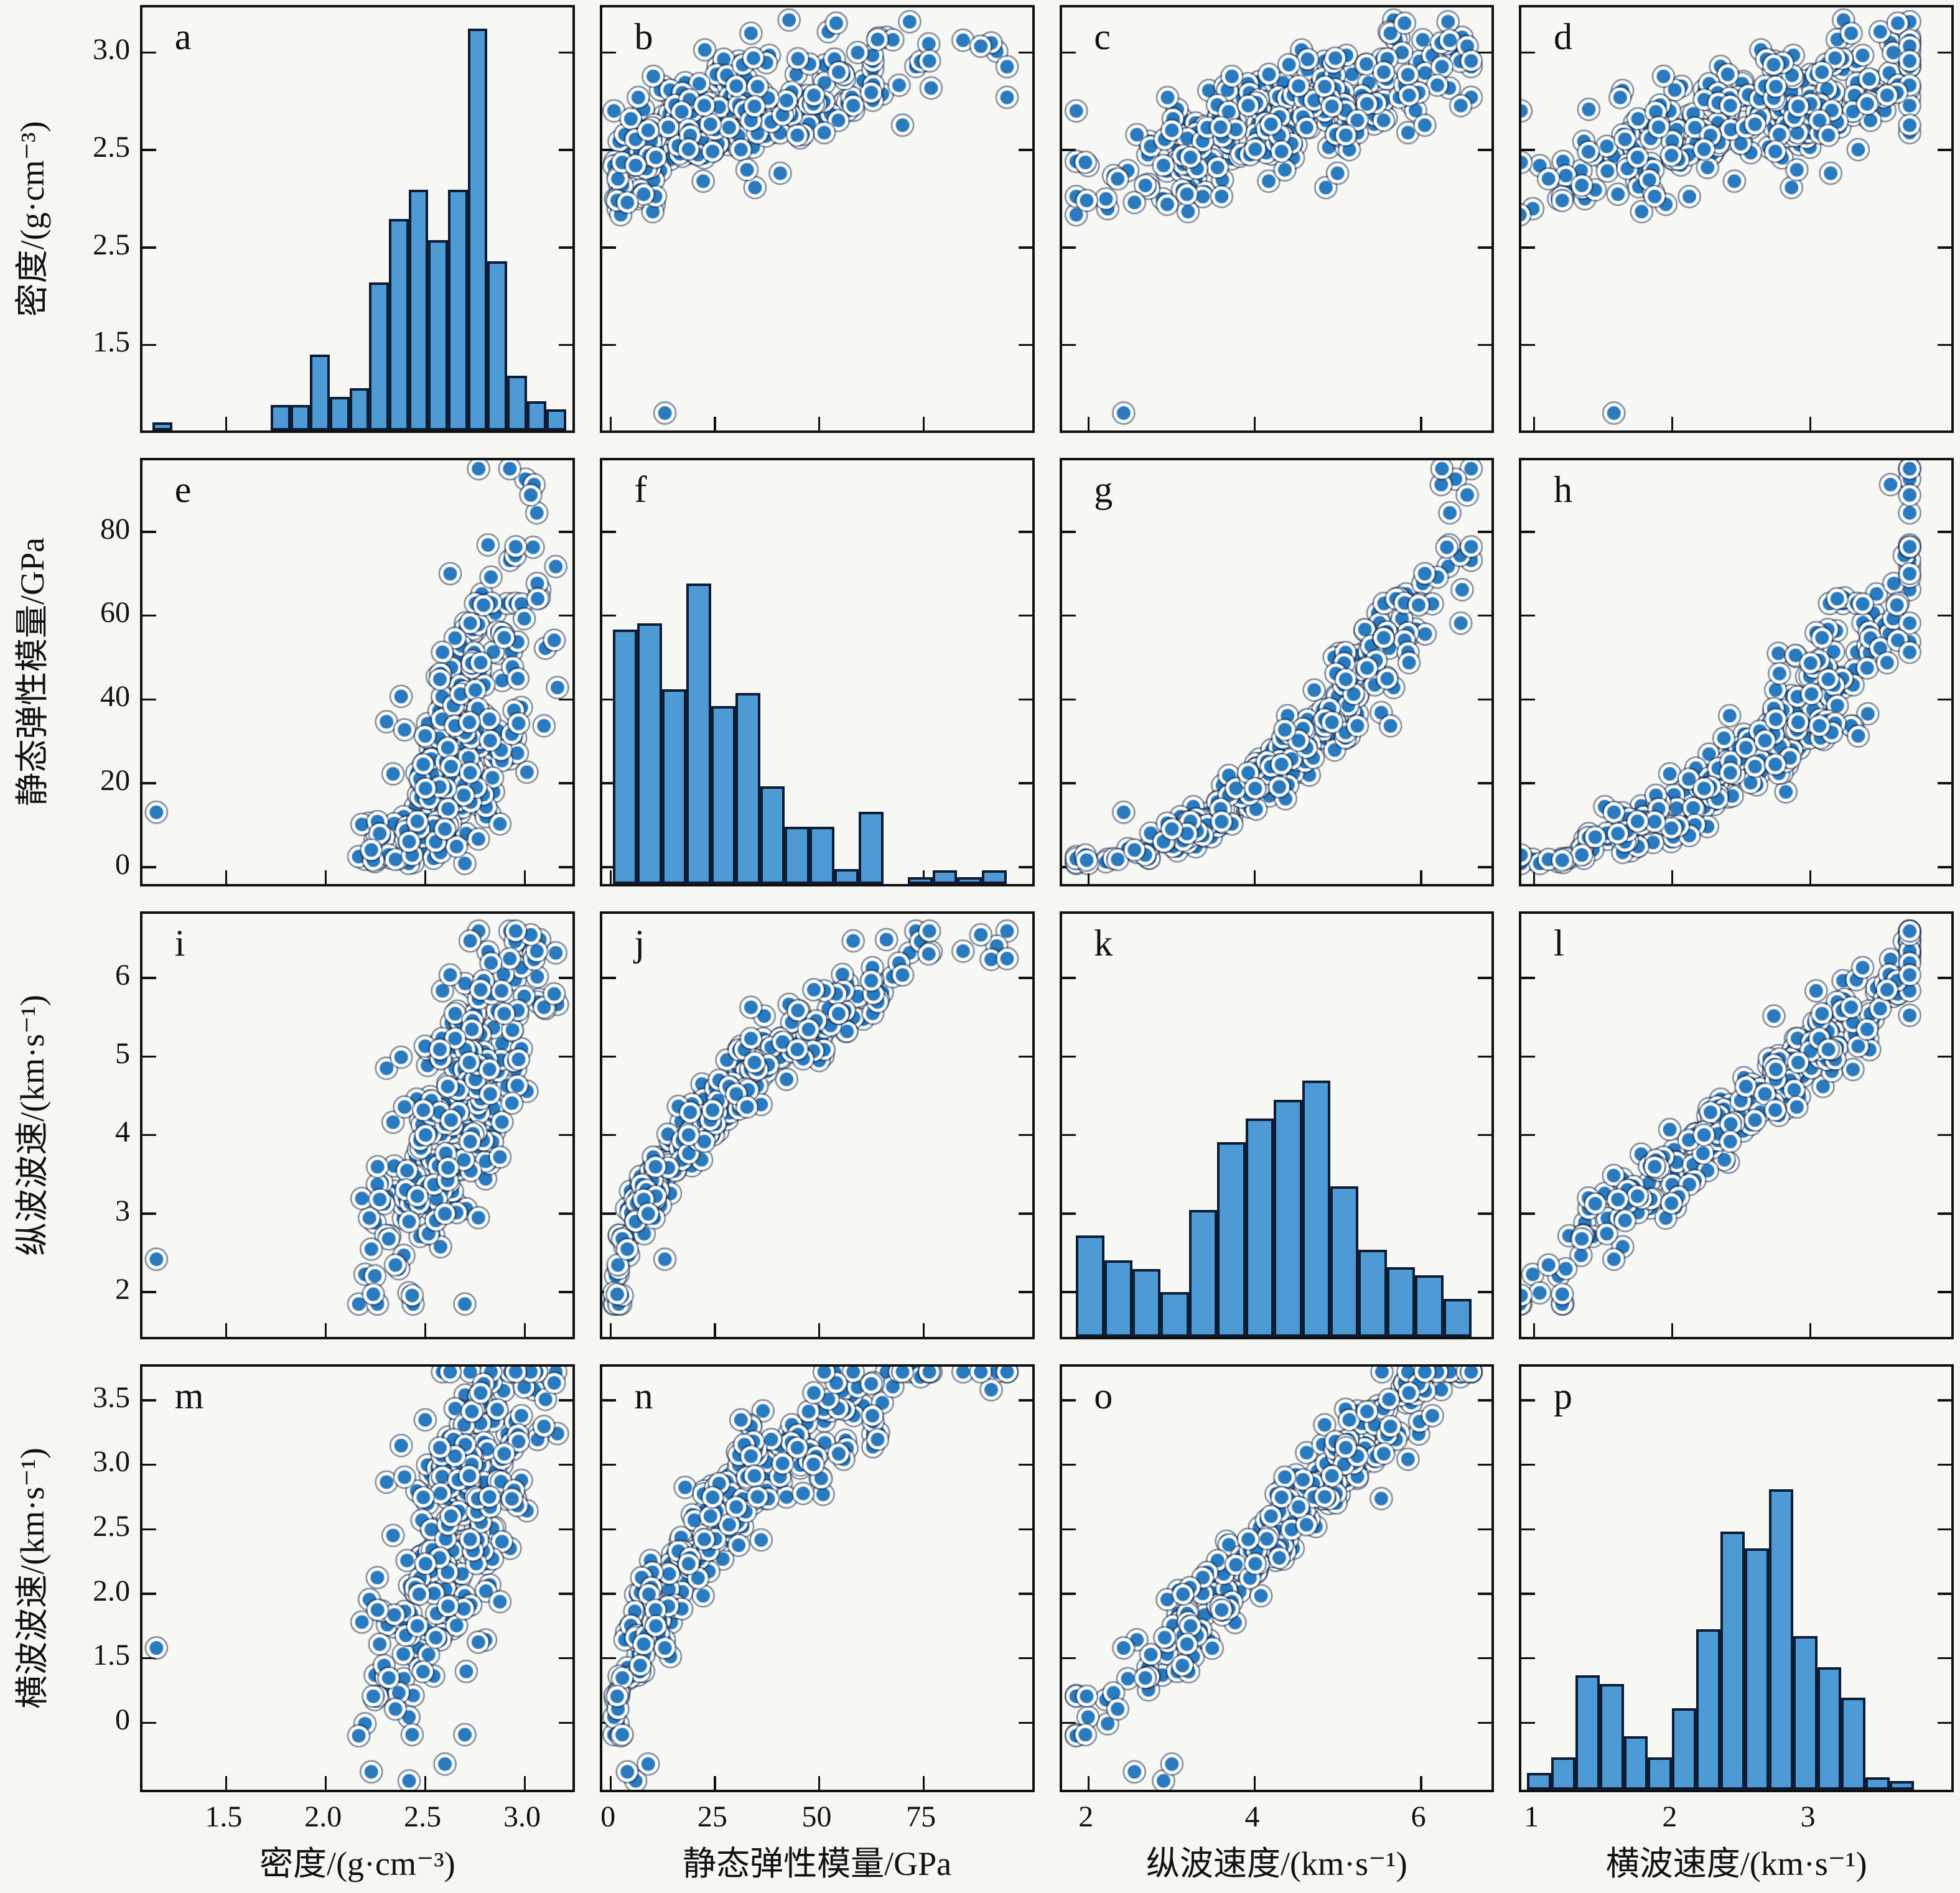 The height and width of the screenshot is (1893, 1960). I want to click on y-tick-label: 3.0, so click(112, 1462).